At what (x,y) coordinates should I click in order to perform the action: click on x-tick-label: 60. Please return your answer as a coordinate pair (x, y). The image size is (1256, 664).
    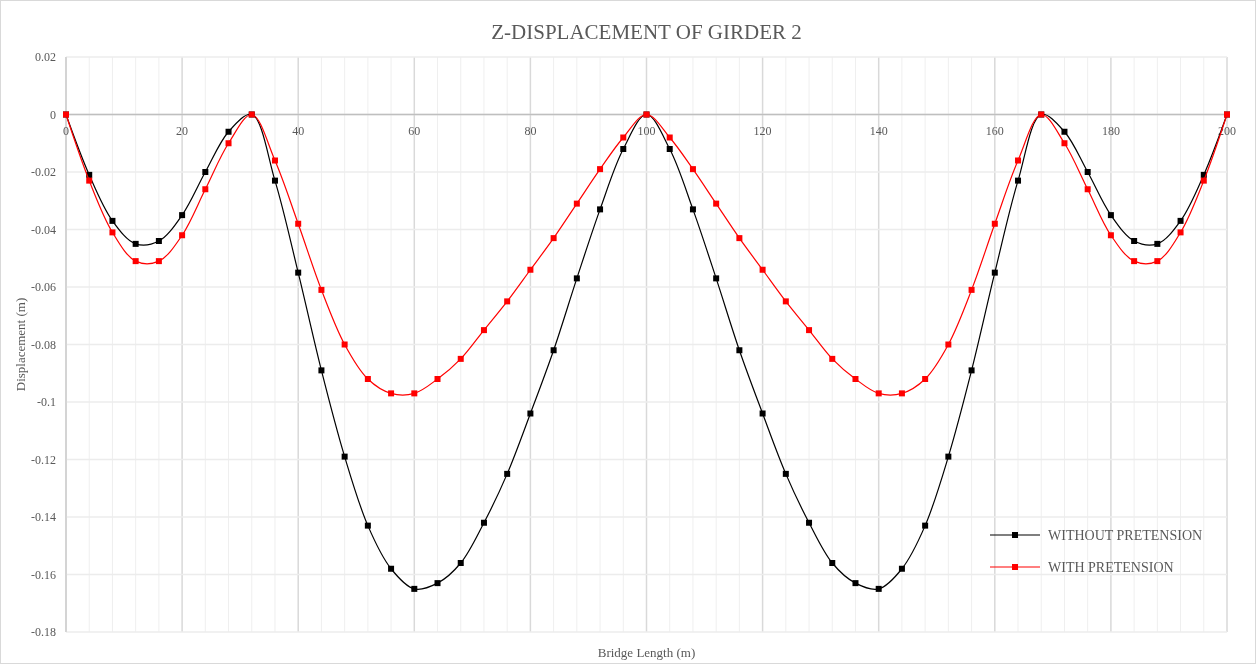
    Looking at the image, I should click on (414, 130).